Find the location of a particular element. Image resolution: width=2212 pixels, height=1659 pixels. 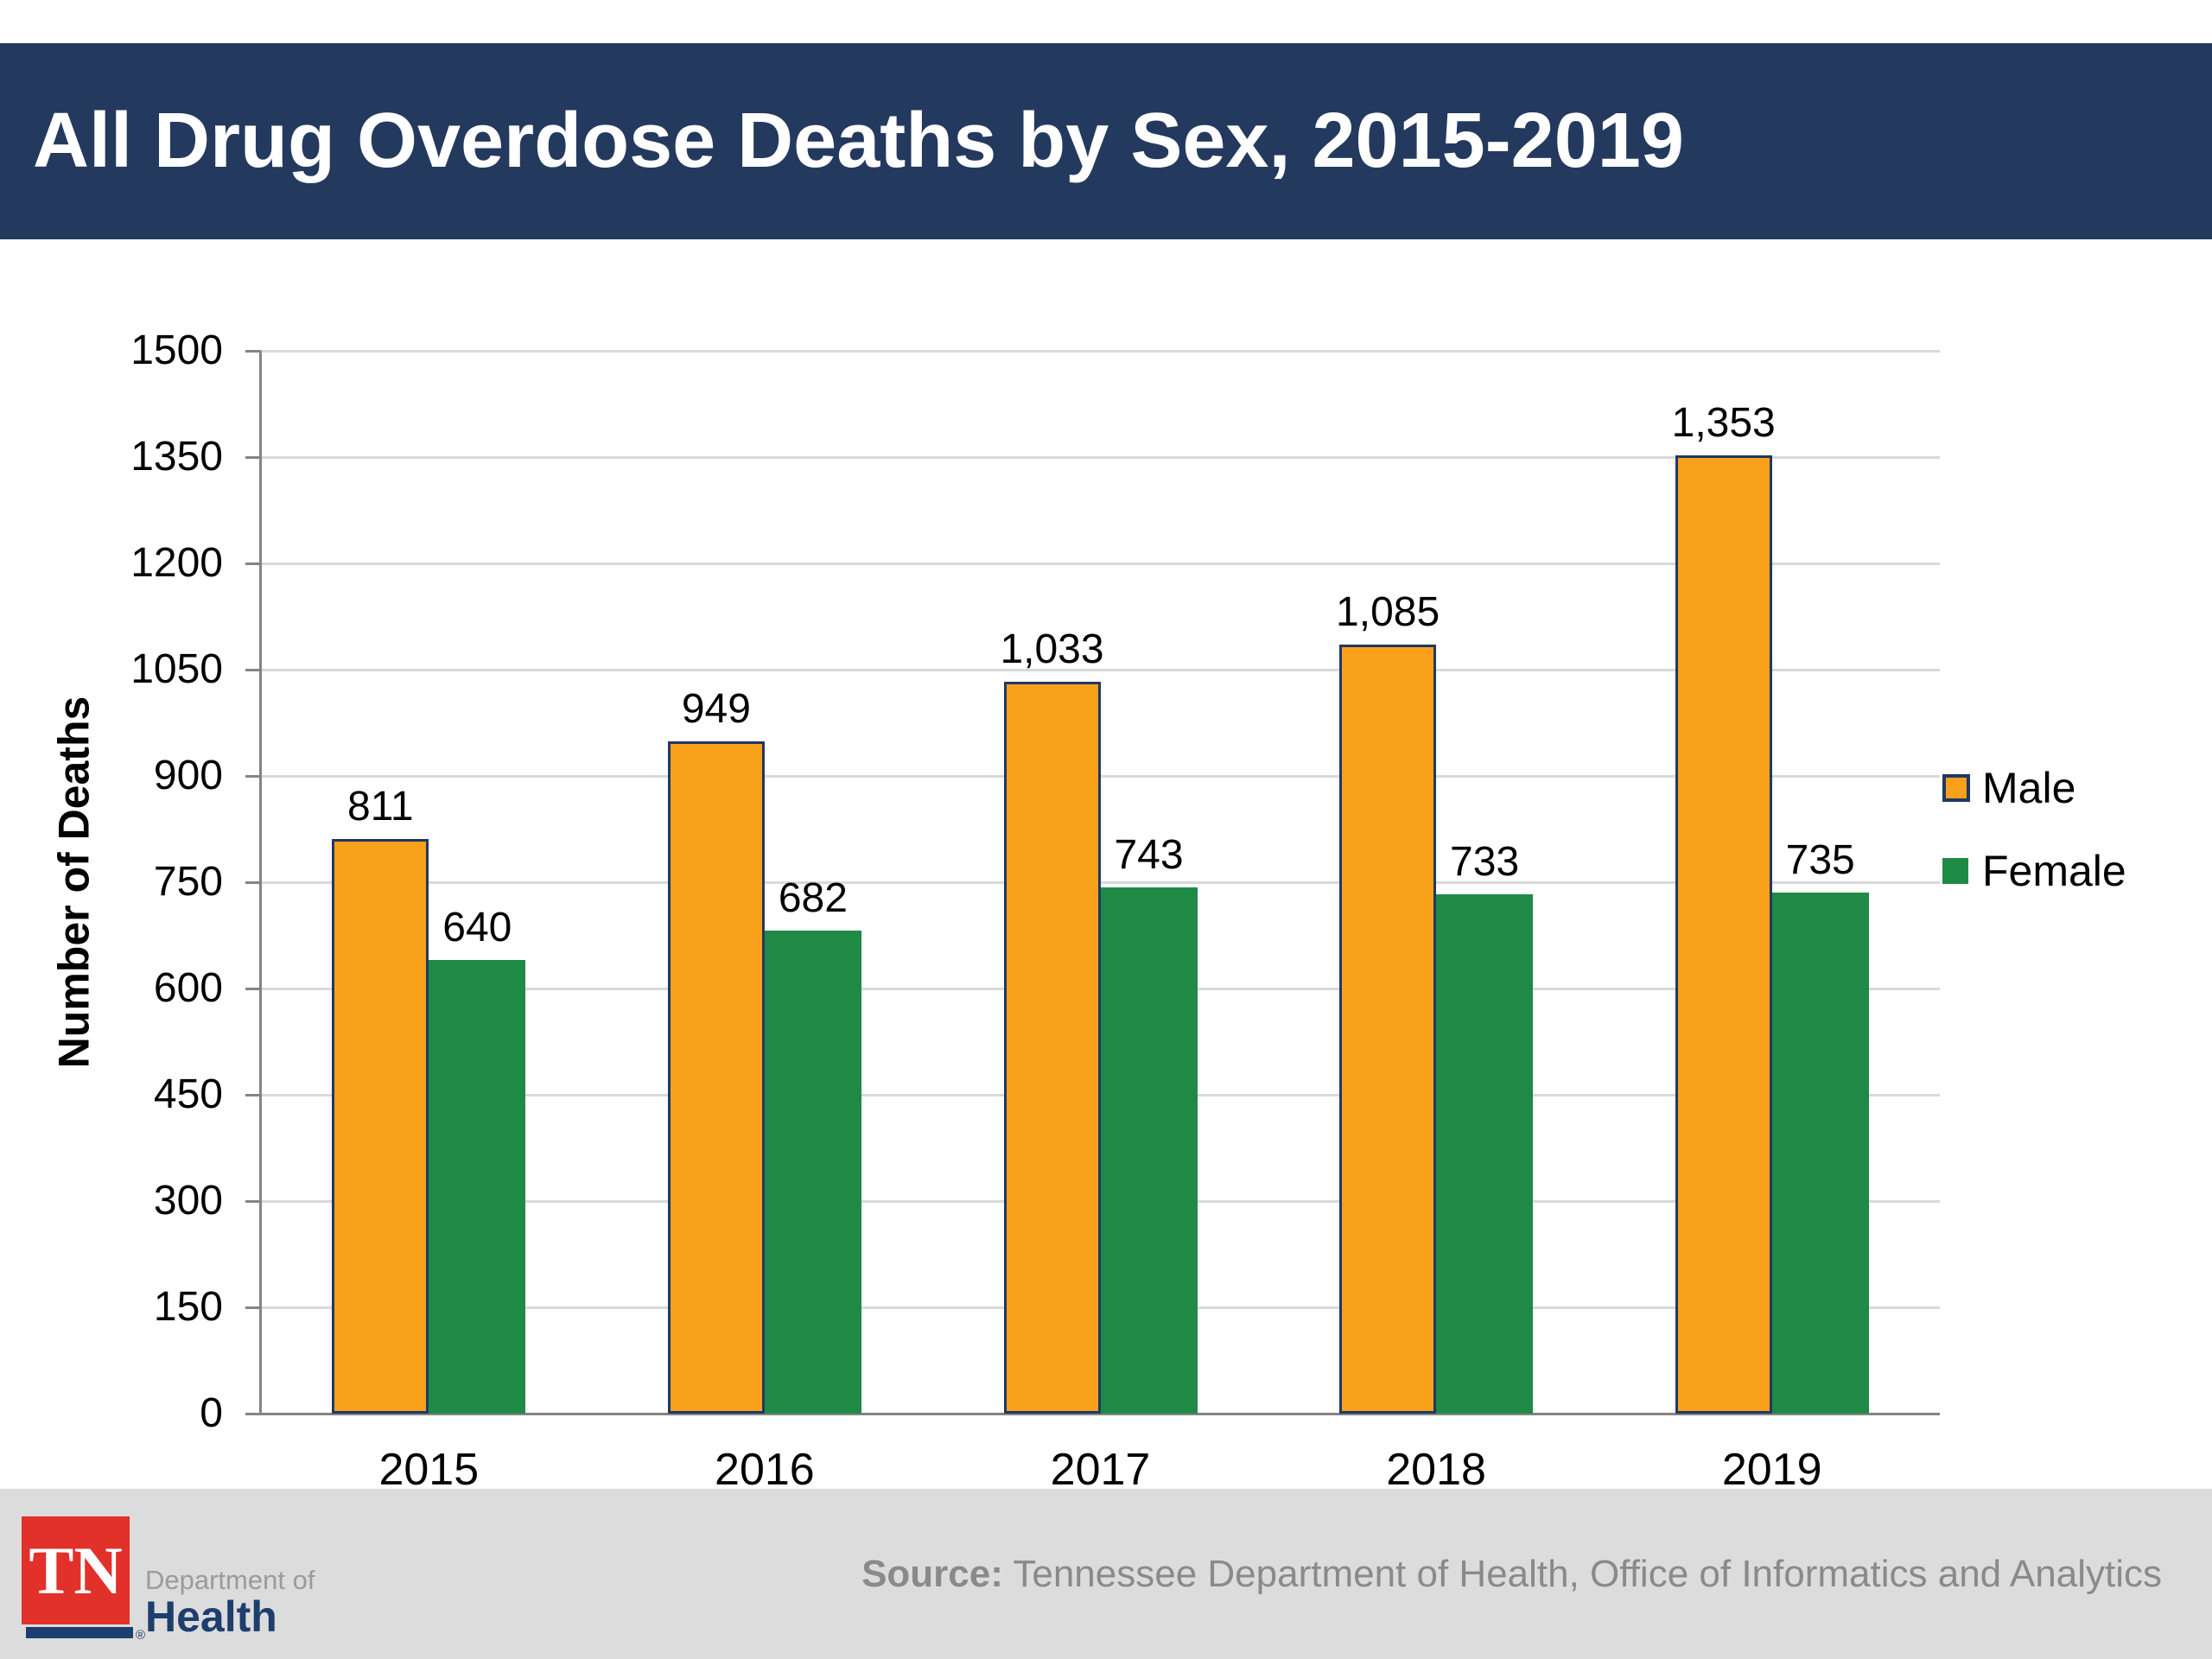

y-axis-tick-label: 1050 is located at coordinates (176, 669).